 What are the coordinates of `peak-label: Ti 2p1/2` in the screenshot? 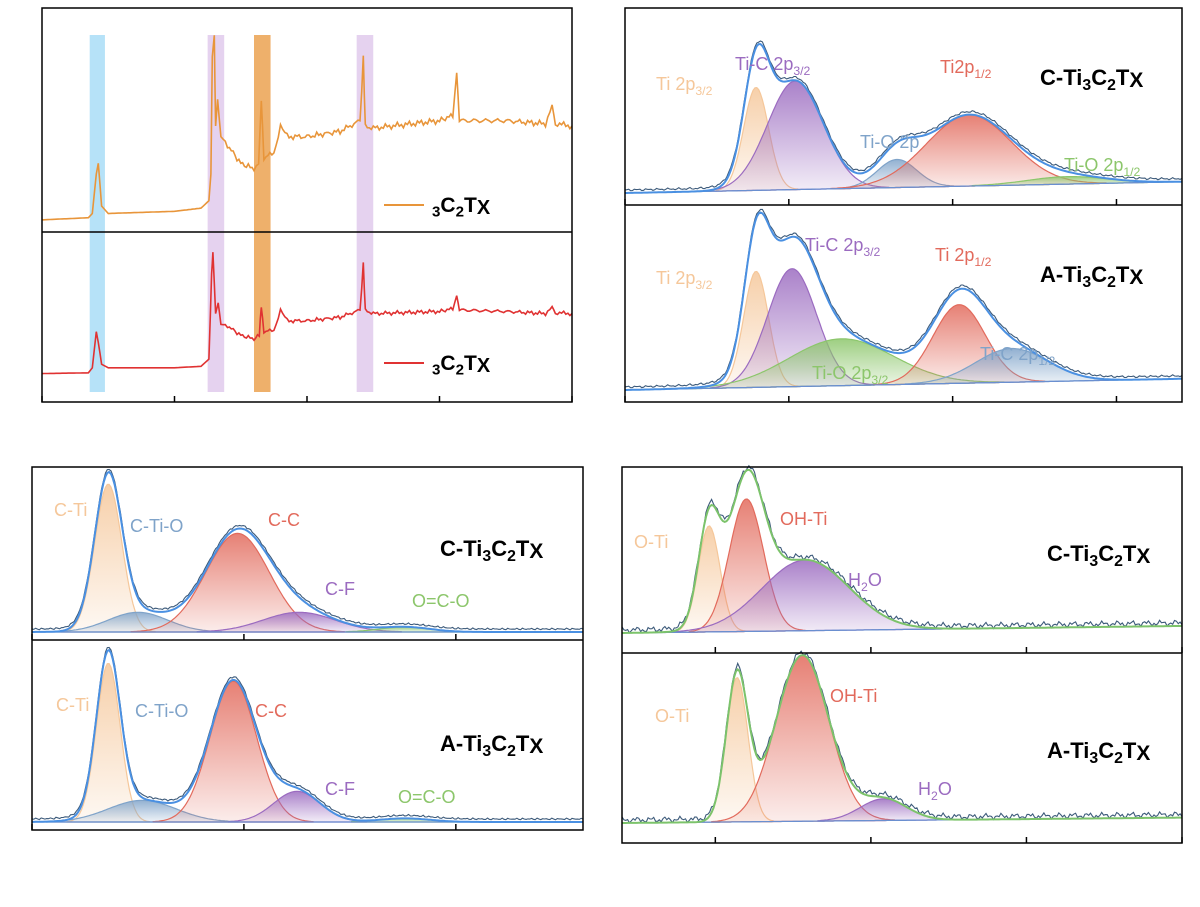 It's located at (963, 257).